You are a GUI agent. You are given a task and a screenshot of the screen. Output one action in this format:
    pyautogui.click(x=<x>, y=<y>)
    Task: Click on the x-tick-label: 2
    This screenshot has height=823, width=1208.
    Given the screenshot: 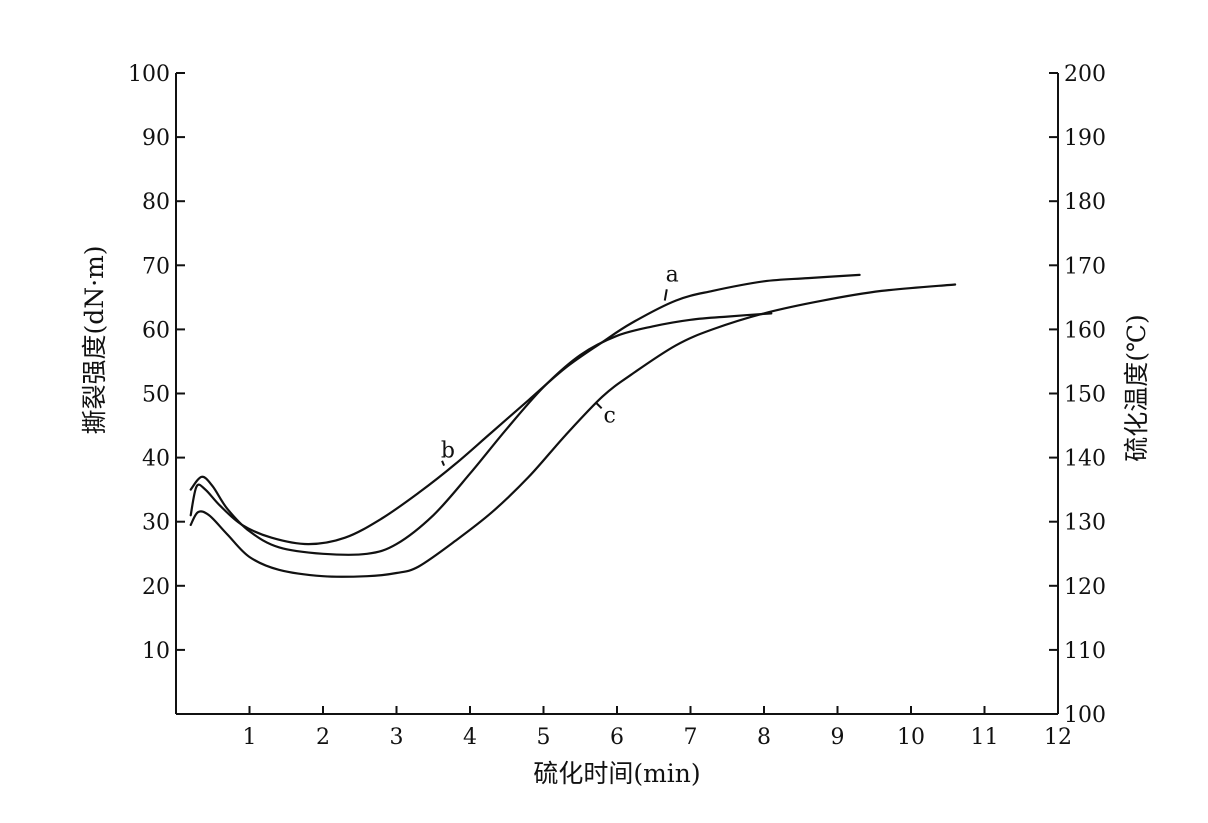 What is the action you would take?
    pyautogui.click(x=323, y=737)
    